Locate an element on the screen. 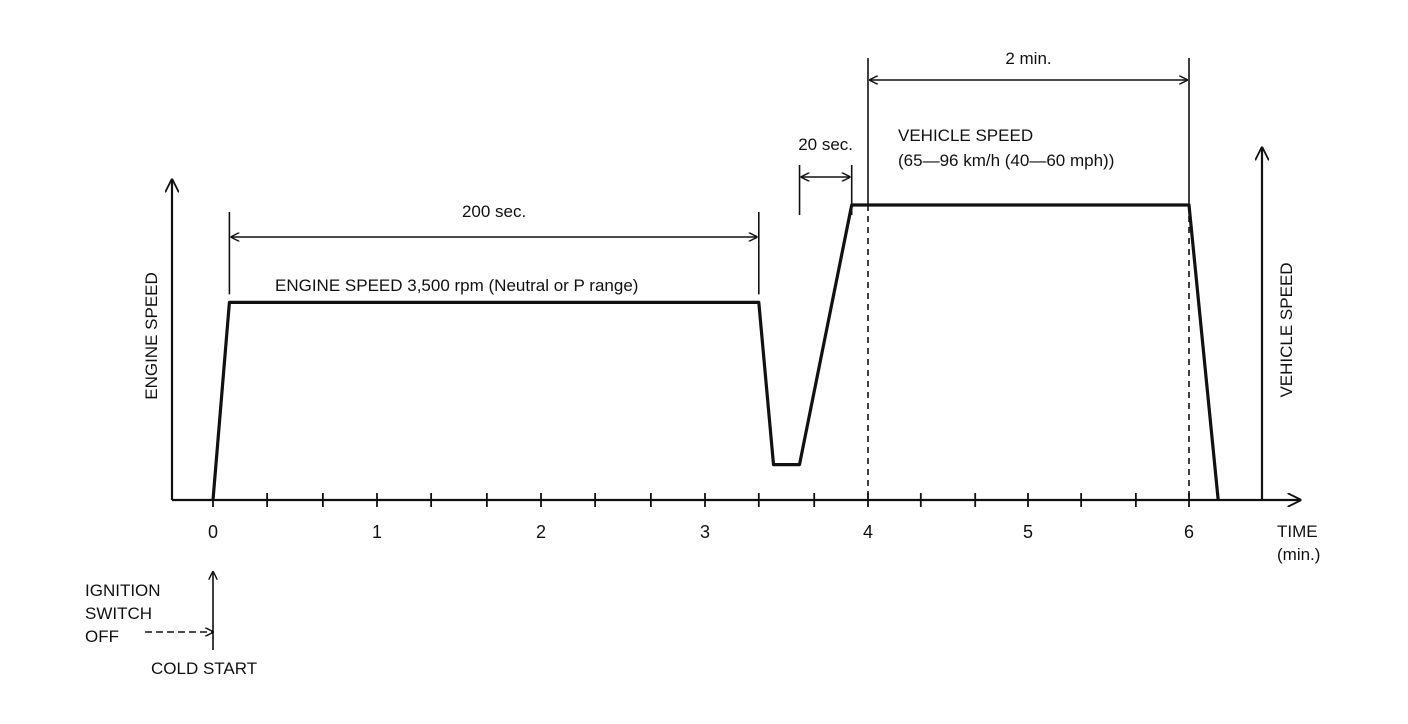  x-tick-label: 3 is located at coordinates (705, 532).